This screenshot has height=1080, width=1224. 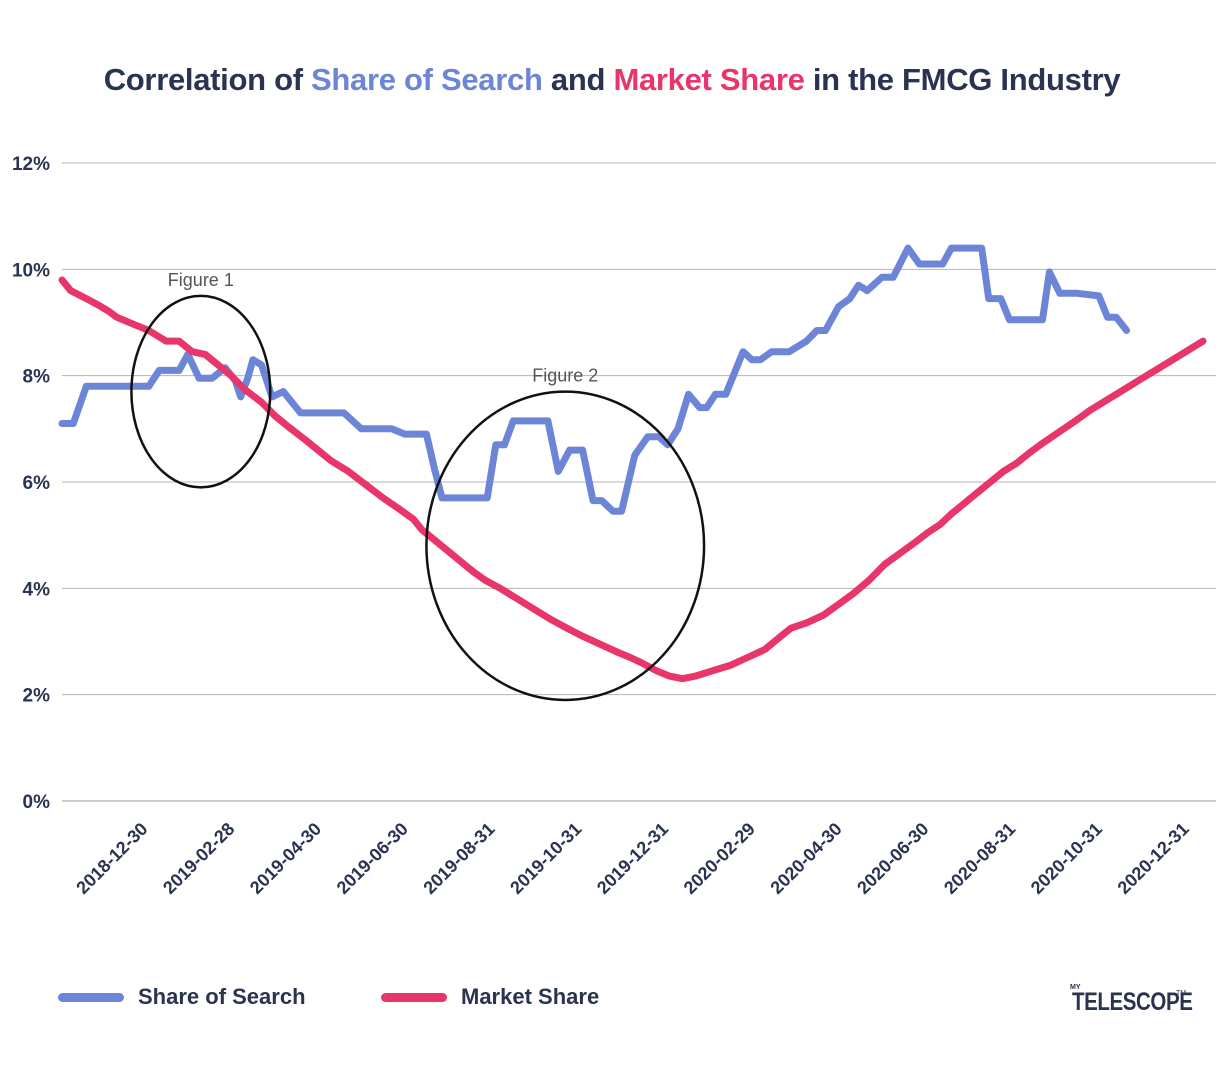 I want to click on telescope-logo: MY TELESCOPE TM, so click(x=1131, y=1002).